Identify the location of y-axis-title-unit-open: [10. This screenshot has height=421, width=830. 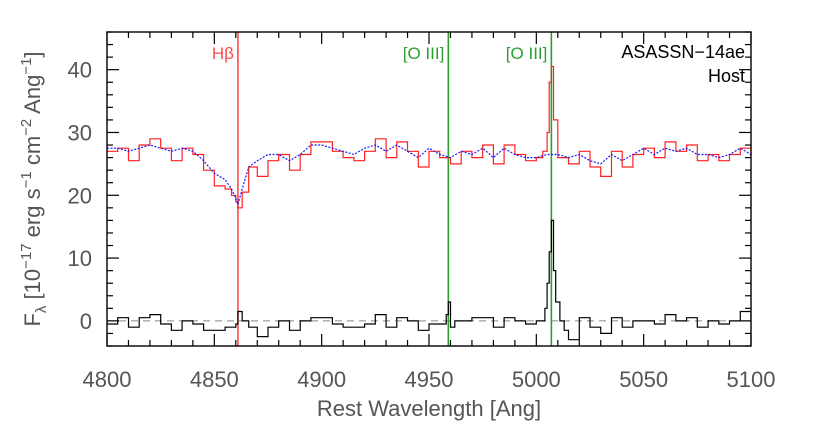
(32, 287).